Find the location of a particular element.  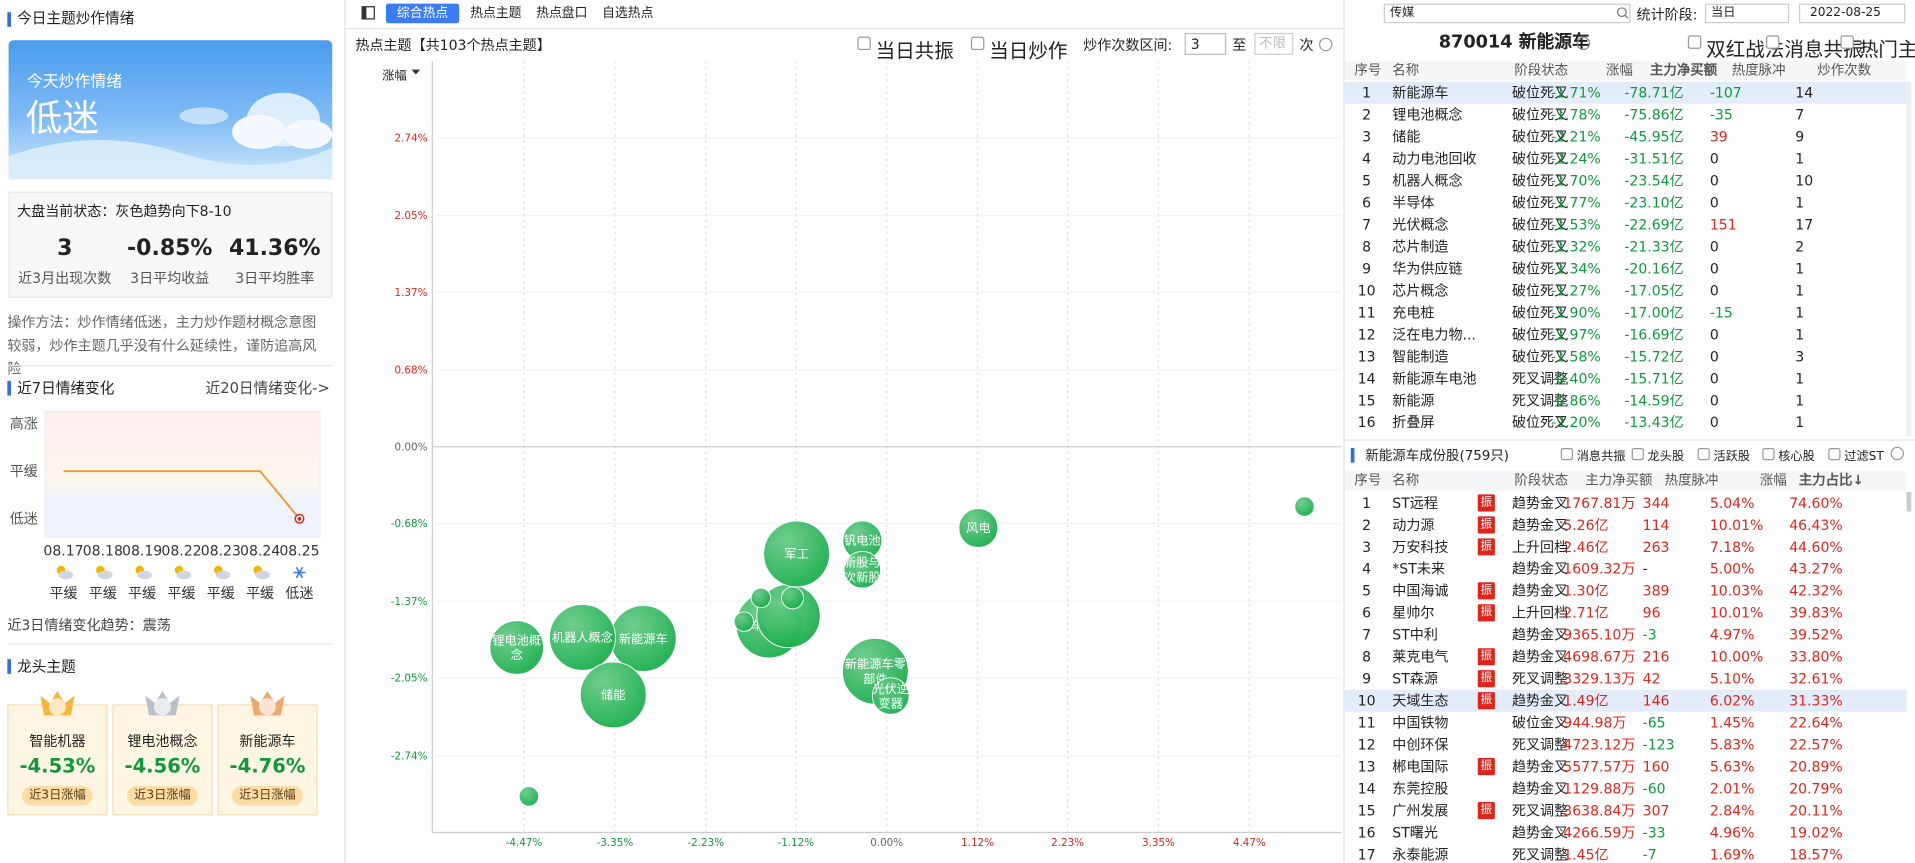

snow-stroke is located at coordinates (299, 572).